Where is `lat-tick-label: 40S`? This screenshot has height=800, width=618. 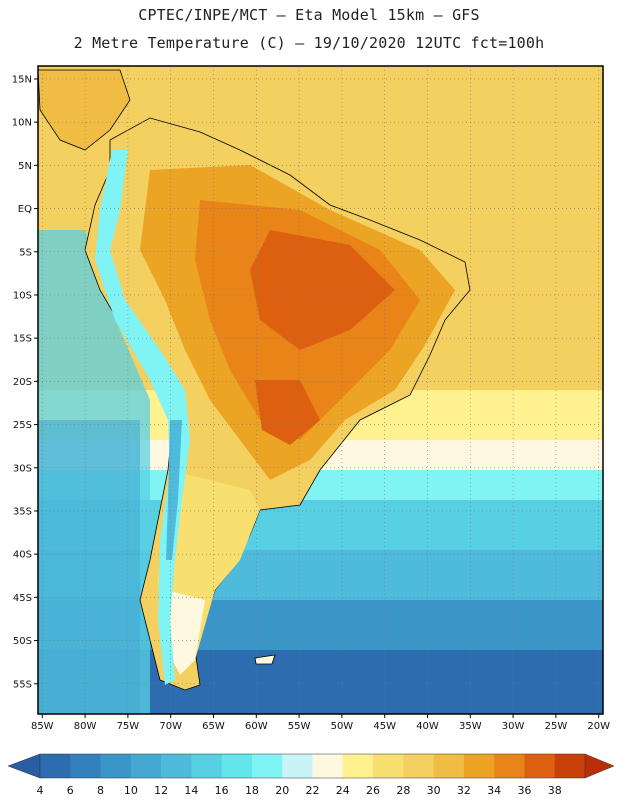
lat-tick-label: 40S is located at coordinates (22, 555).